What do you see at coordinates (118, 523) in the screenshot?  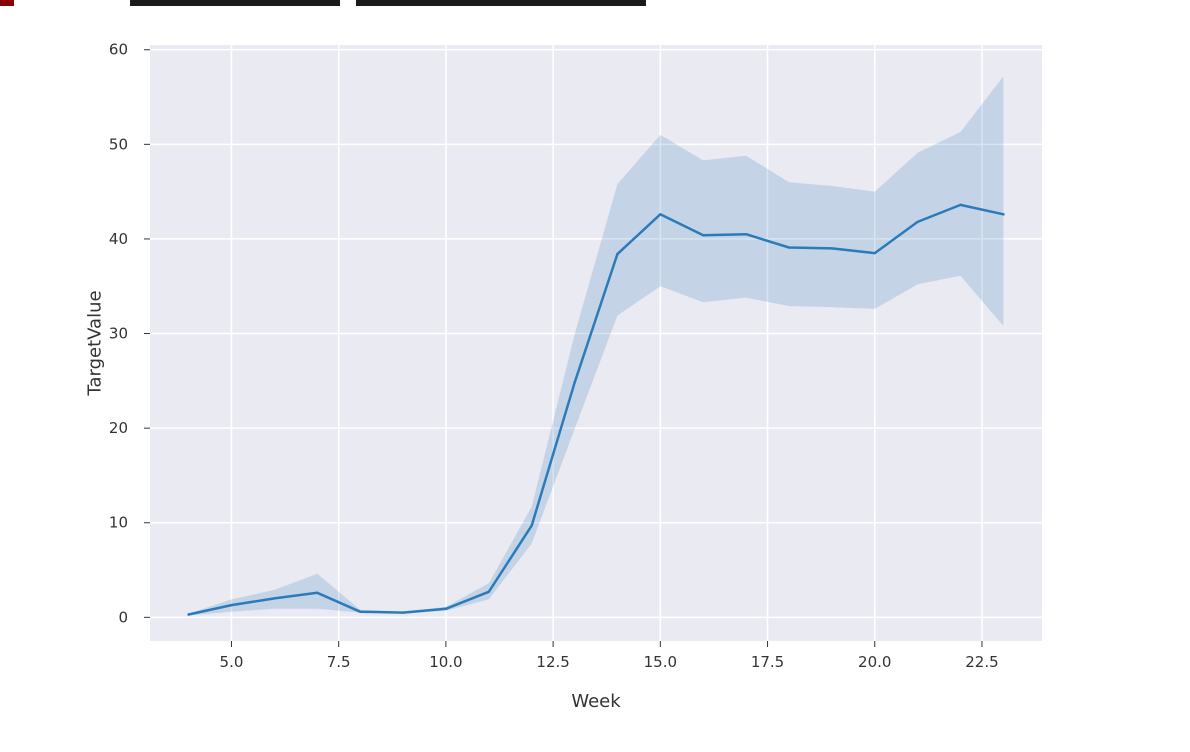 I see `y-tick-label: 10` at bounding box center [118, 523].